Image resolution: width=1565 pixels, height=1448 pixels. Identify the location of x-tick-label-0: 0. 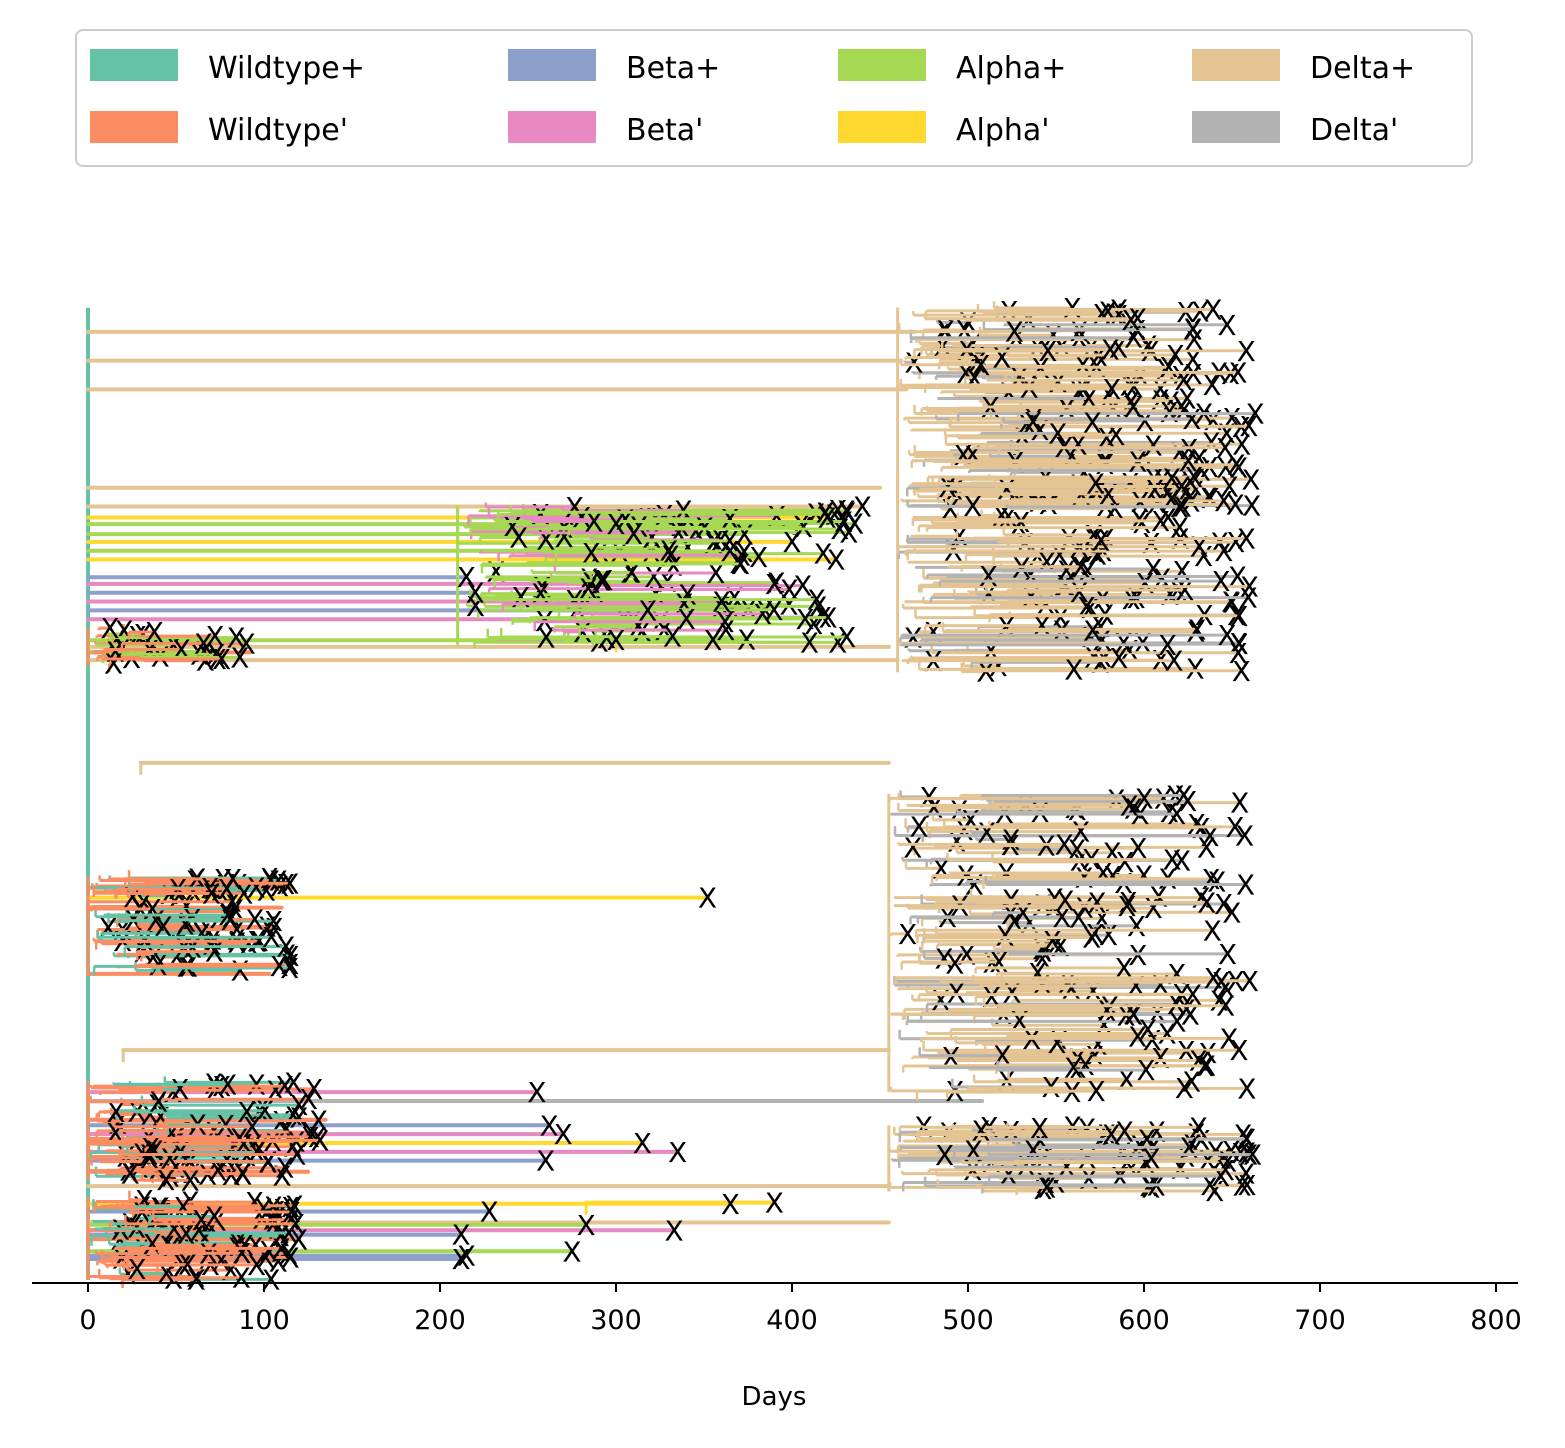
(87, 1320).